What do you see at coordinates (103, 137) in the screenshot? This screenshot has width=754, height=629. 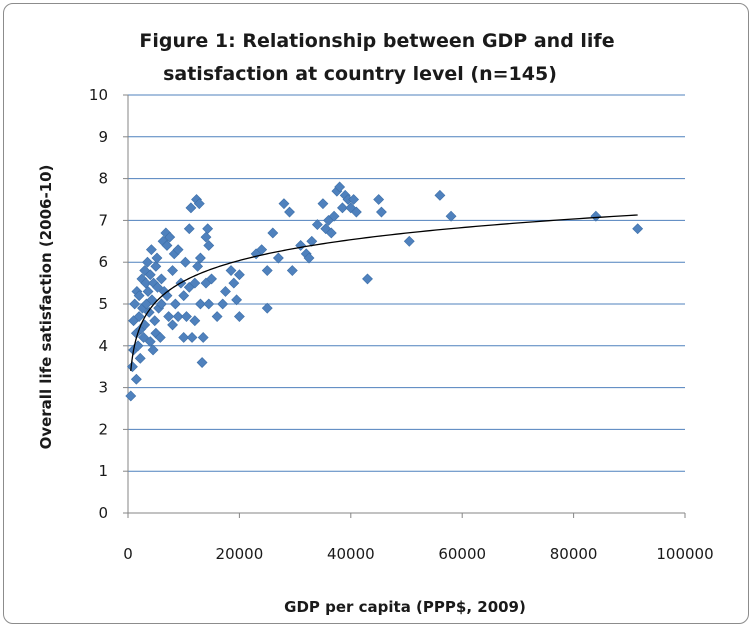 I see `y-tick-label: 9` at bounding box center [103, 137].